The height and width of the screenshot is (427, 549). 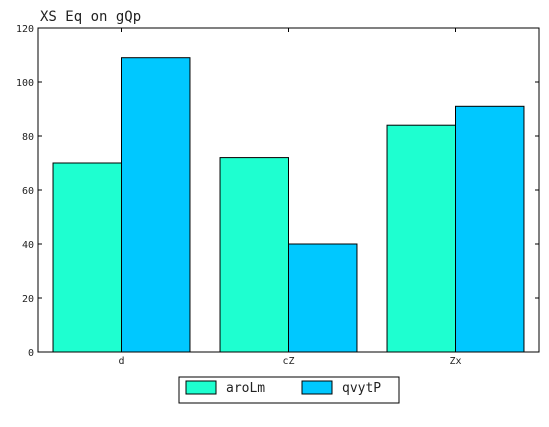 I want to click on y-tick-label: 80, so click(x=28, y=137).